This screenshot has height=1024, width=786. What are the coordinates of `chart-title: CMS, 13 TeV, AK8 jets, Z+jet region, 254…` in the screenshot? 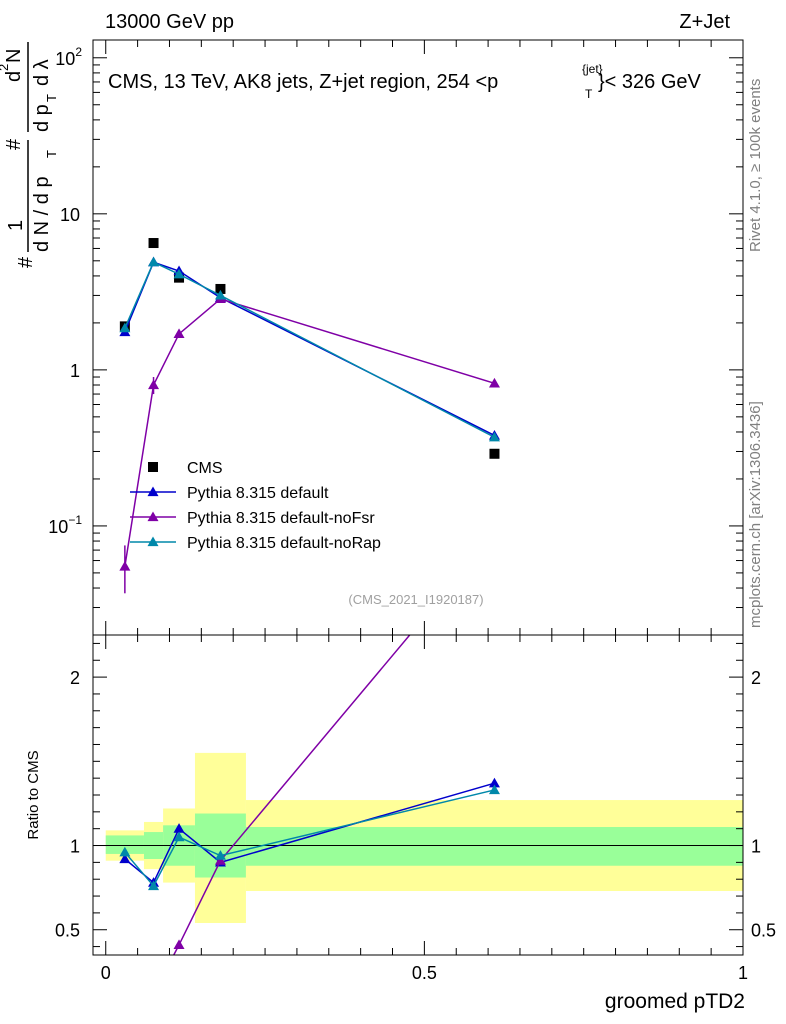 It's located at (405, 81).